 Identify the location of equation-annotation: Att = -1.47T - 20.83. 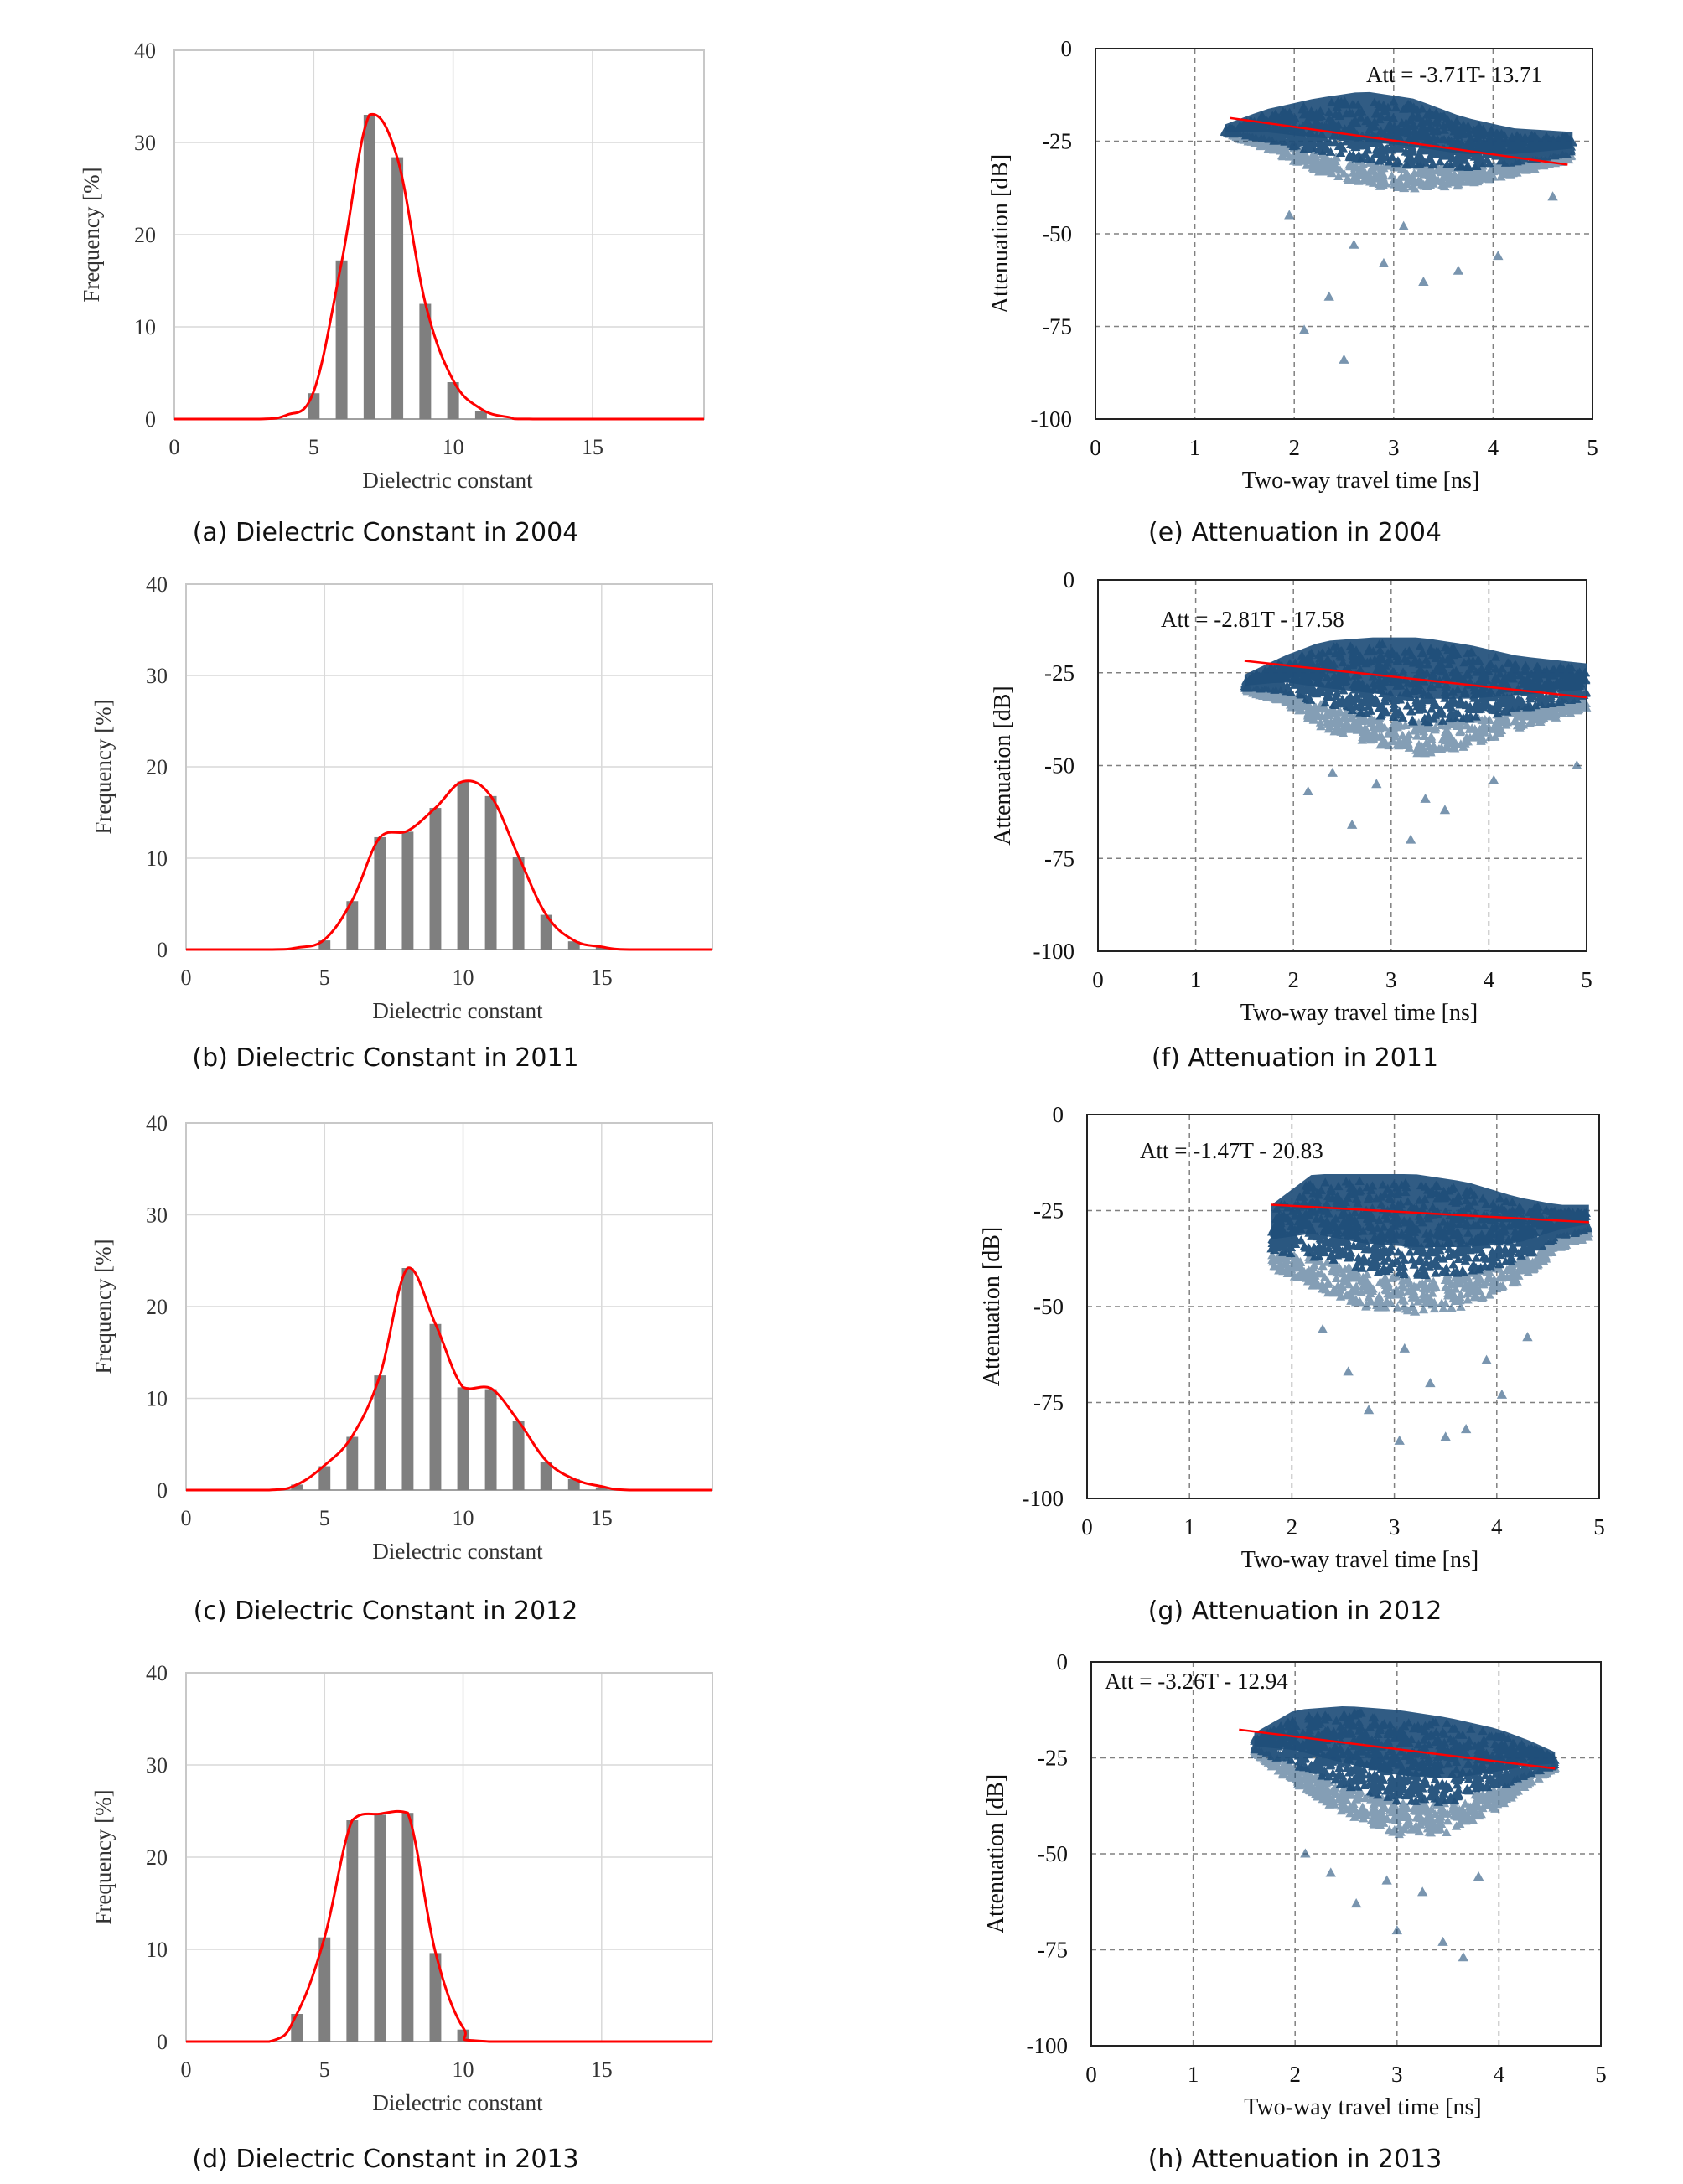
(1232, 1150).